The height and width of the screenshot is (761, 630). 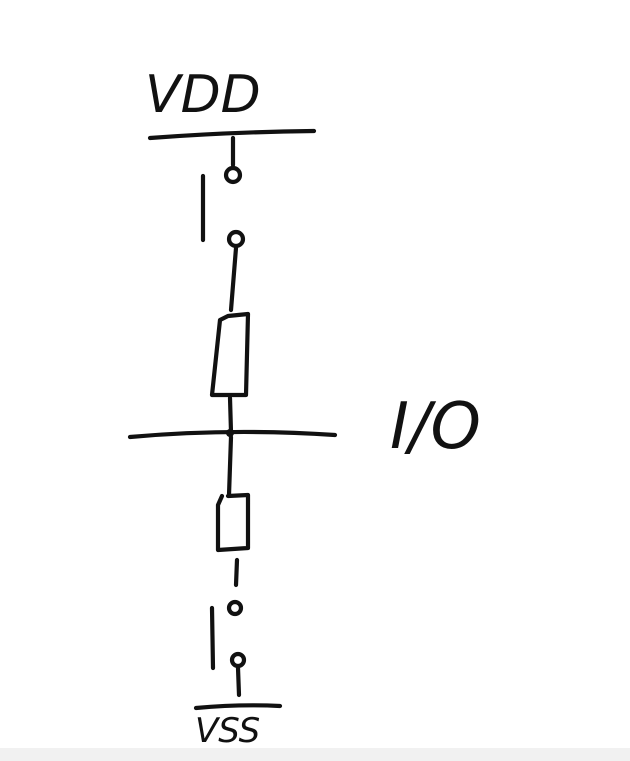 I want to click on top-node-wire, so click(x=230, y=415).